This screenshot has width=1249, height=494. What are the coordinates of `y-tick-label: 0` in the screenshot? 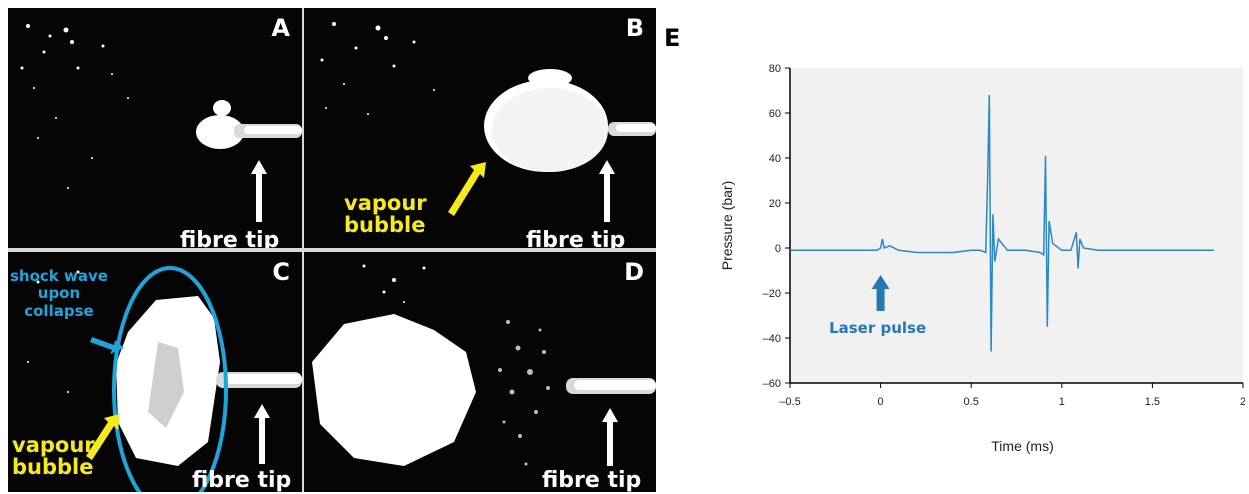 It's located at (778, 249).